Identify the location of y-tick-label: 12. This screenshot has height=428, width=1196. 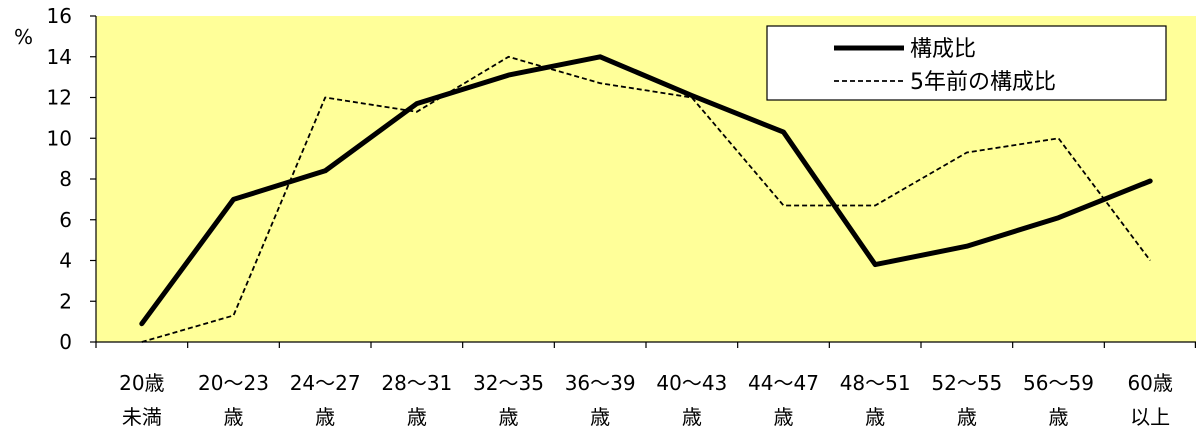
(59, 98).